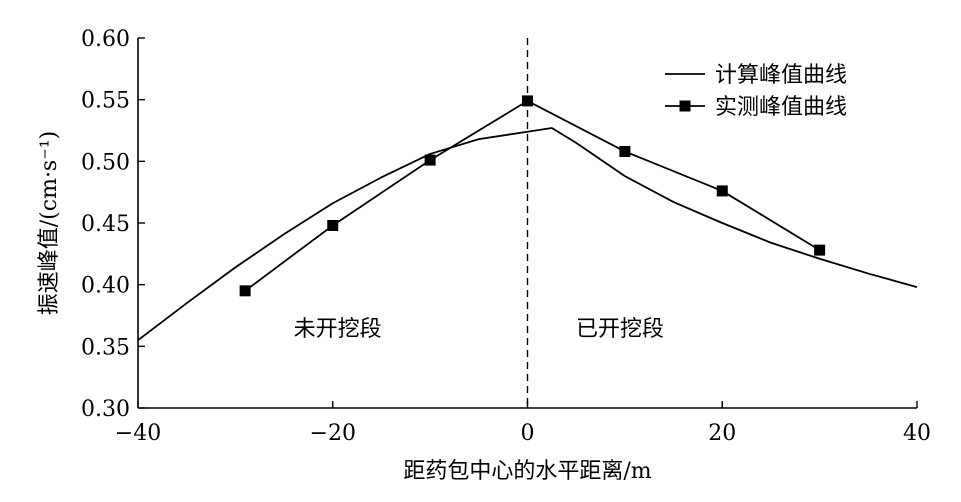 The image size is (961, 502). What do you see at coordinates (620, 329) in the screenshot?
I see `region-label-excavated: 已开挖段` at bounding box center [620, 329].